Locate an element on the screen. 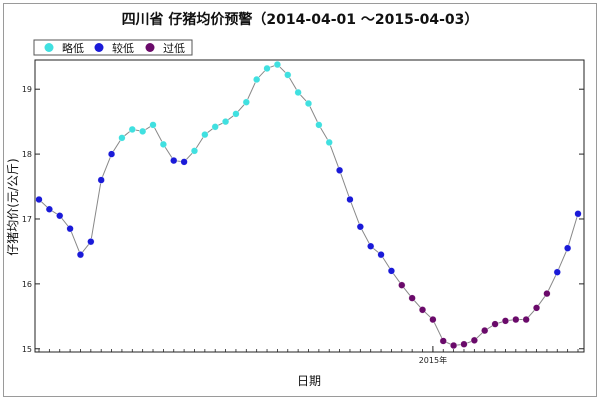 The height and width of the screenshot is (400, 600). legend-label-1: 略低 is located at coordinates (73, 48).